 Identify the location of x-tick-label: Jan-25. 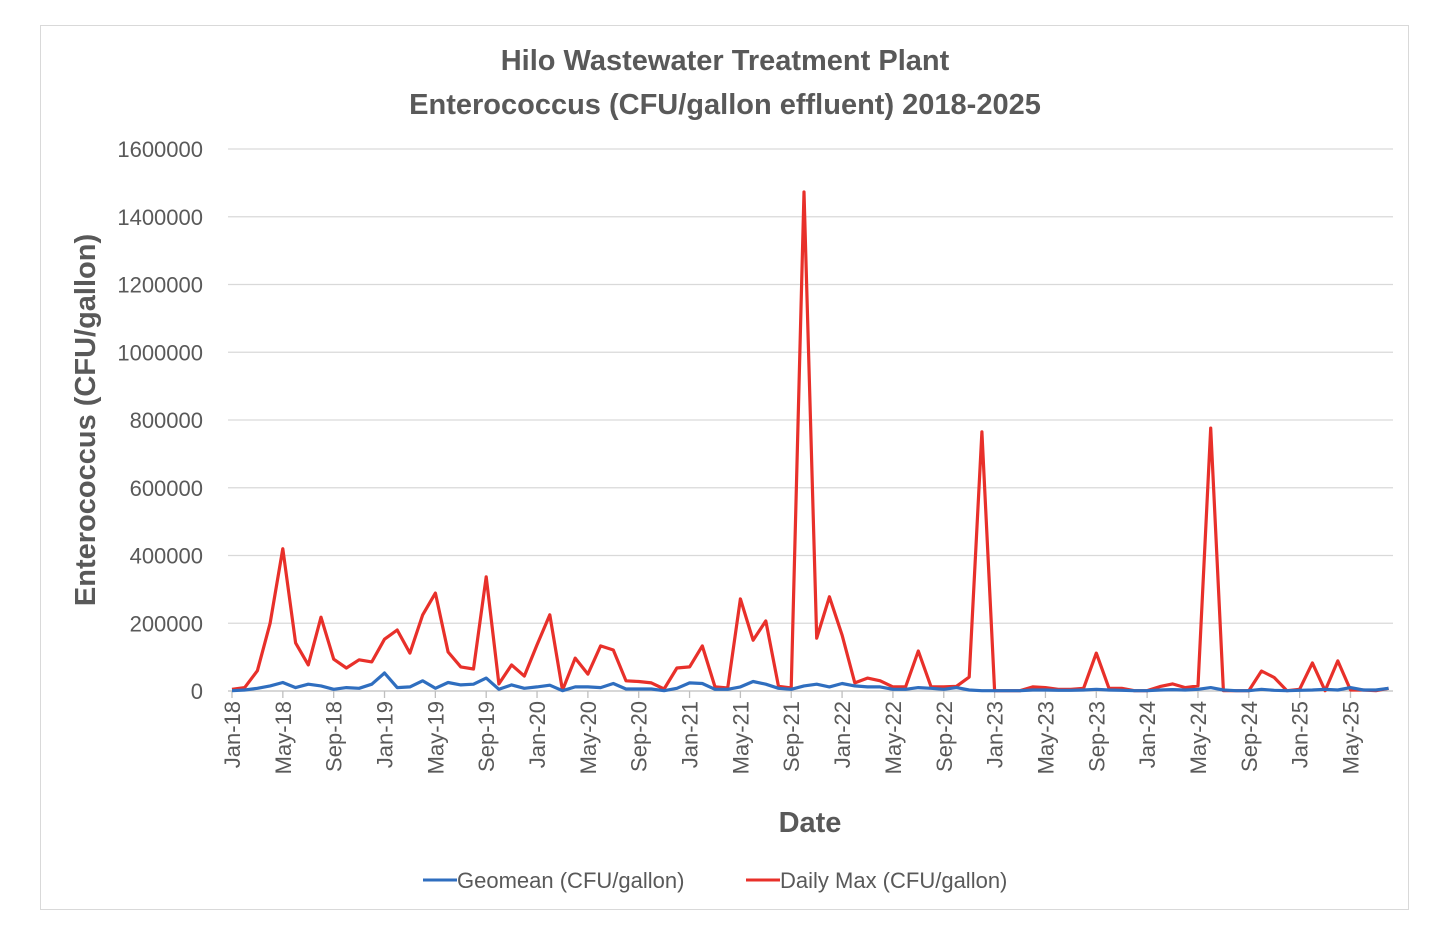
(1300, 734).